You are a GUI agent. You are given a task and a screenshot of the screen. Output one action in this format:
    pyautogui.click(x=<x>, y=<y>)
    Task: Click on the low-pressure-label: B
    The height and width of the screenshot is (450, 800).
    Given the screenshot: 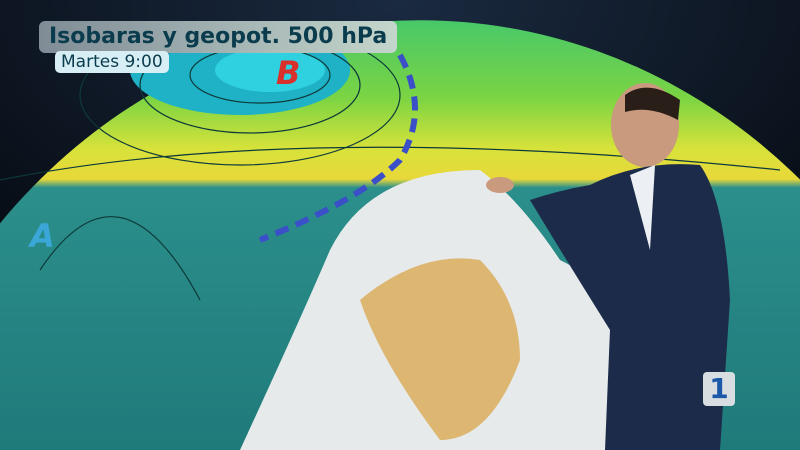 What is the action you would take?
    pyautogui.click(x=288, y=73)
    